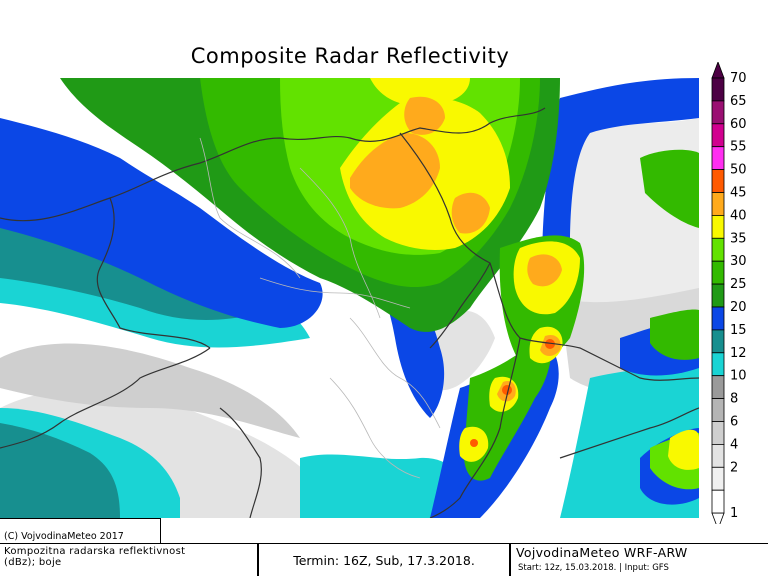 Image resolution: width=768 pixels, height=576 pixels. I want to click on legend-label: 25, so click(738, 284).